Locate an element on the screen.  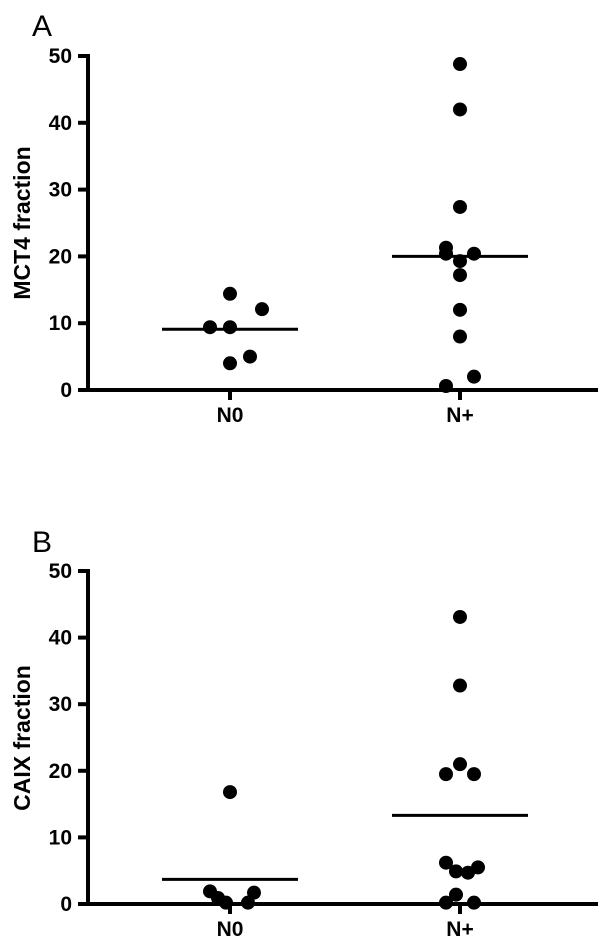
panel-letter-a: A is located at coordinates (42, 26).